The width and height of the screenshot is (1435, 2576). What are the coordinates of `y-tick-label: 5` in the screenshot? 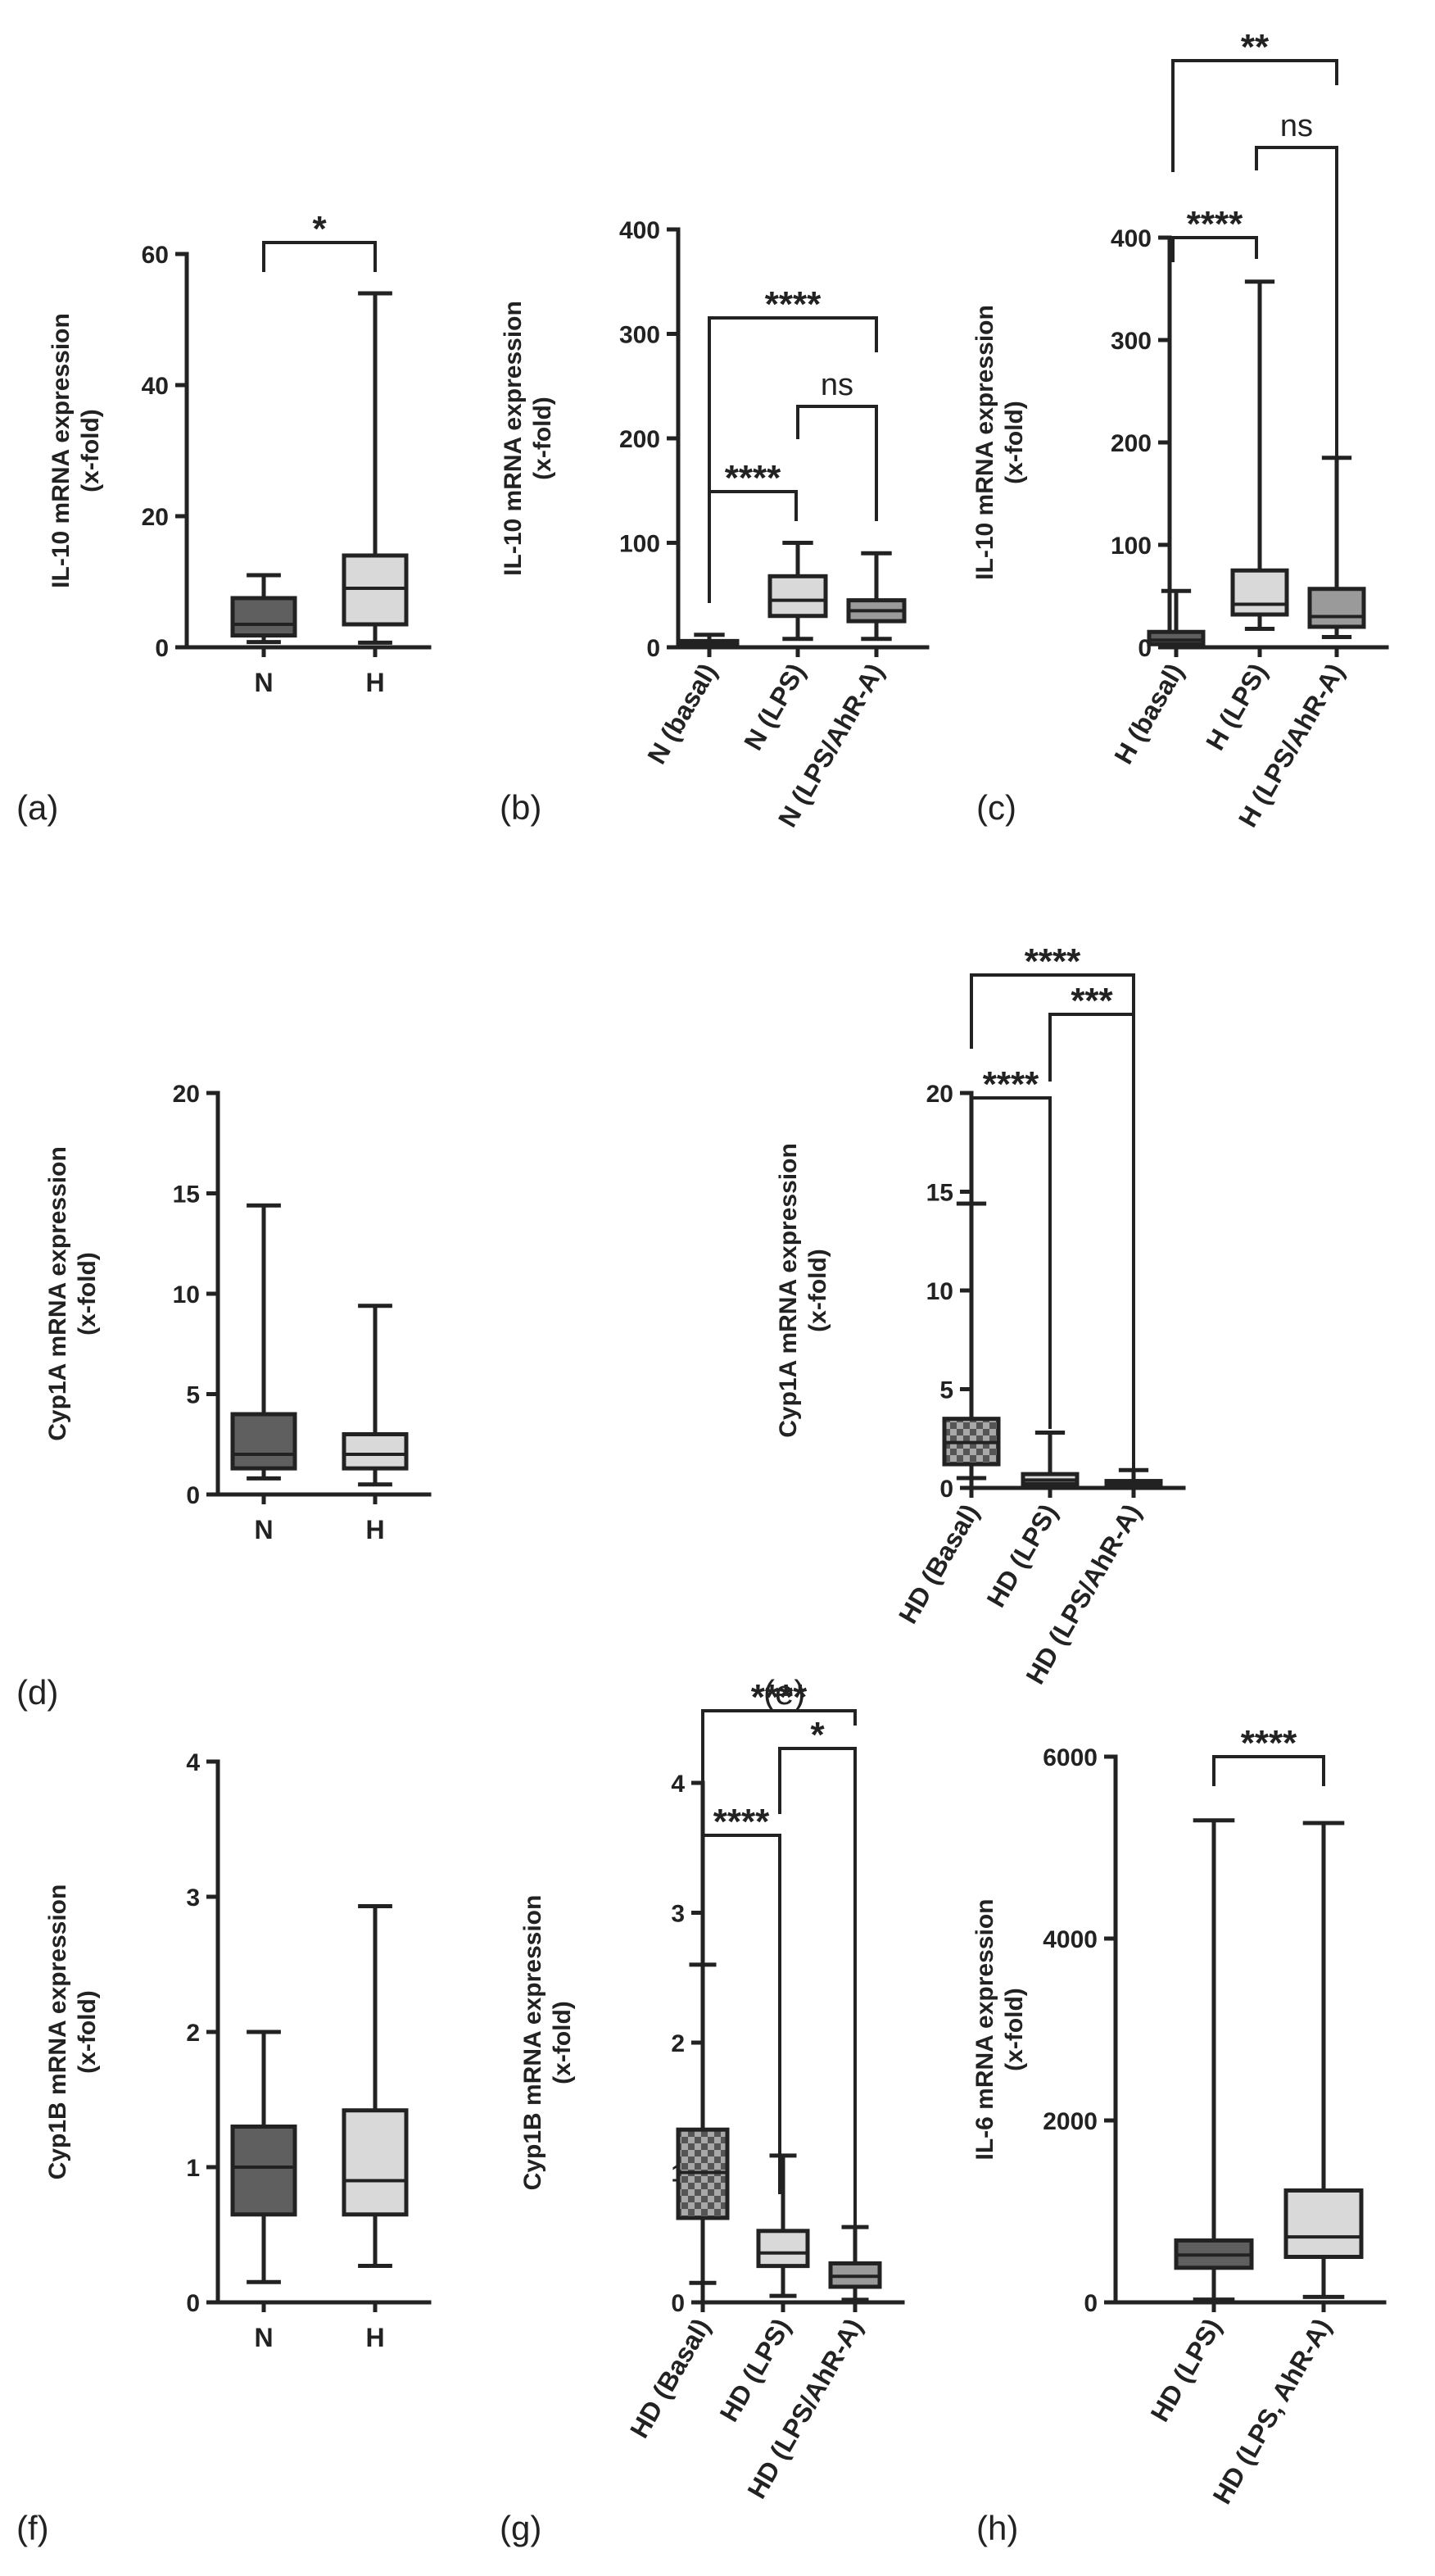 It's located at (193, 1395).